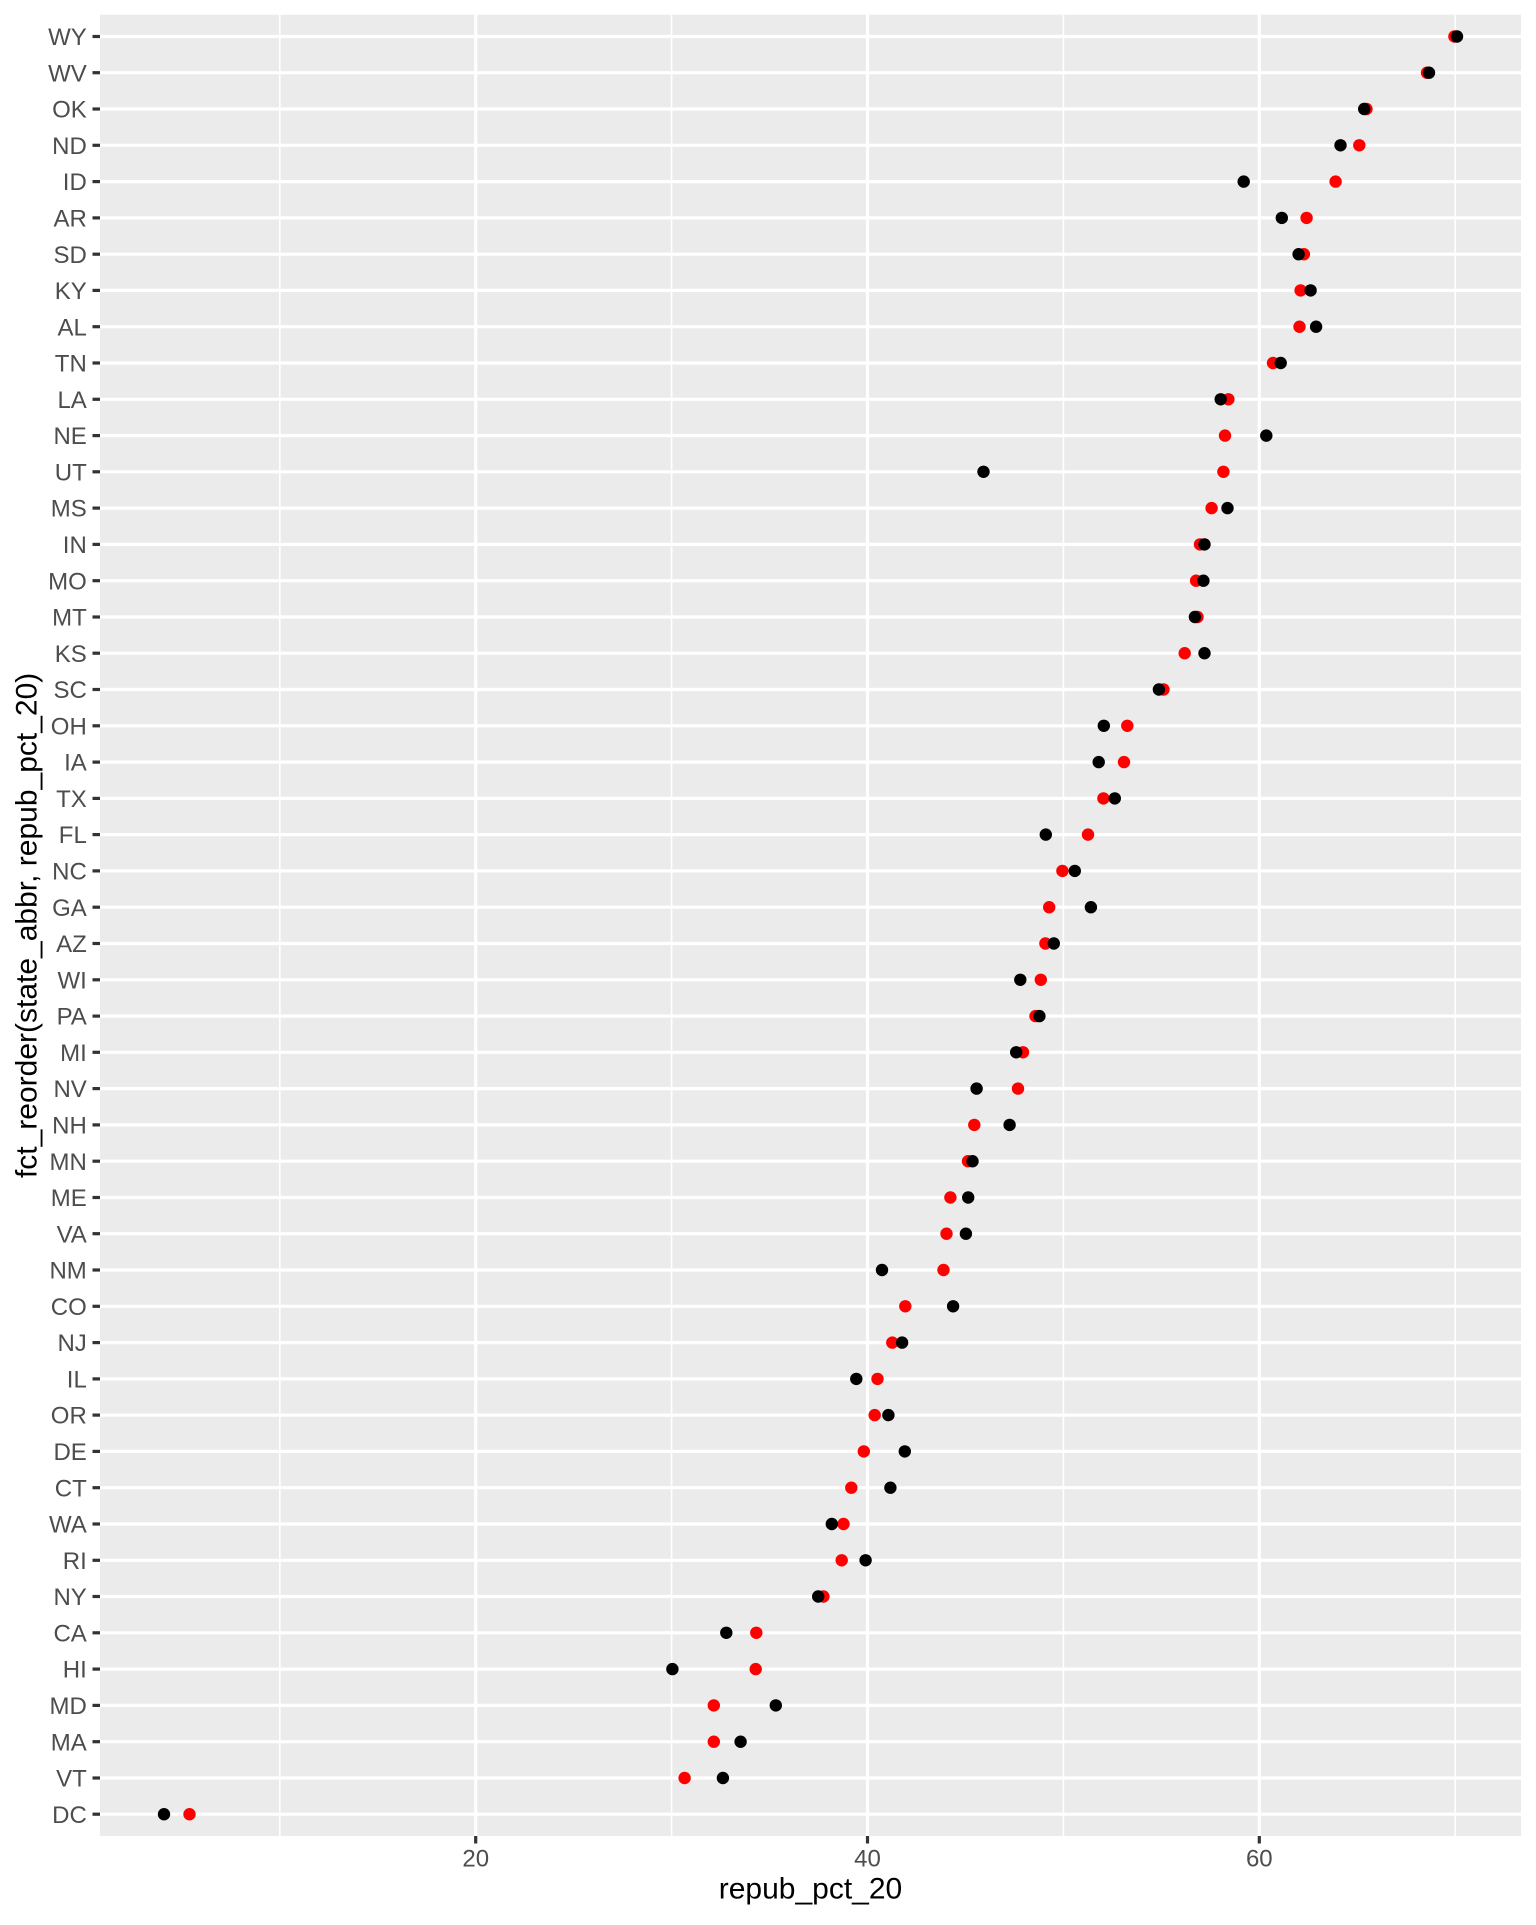 The image size is (1536, 1925). What do you see at coordinates (69, 1307) in the screenshot?
I see `svg-text: CO` at bounding box center [69, 1307].